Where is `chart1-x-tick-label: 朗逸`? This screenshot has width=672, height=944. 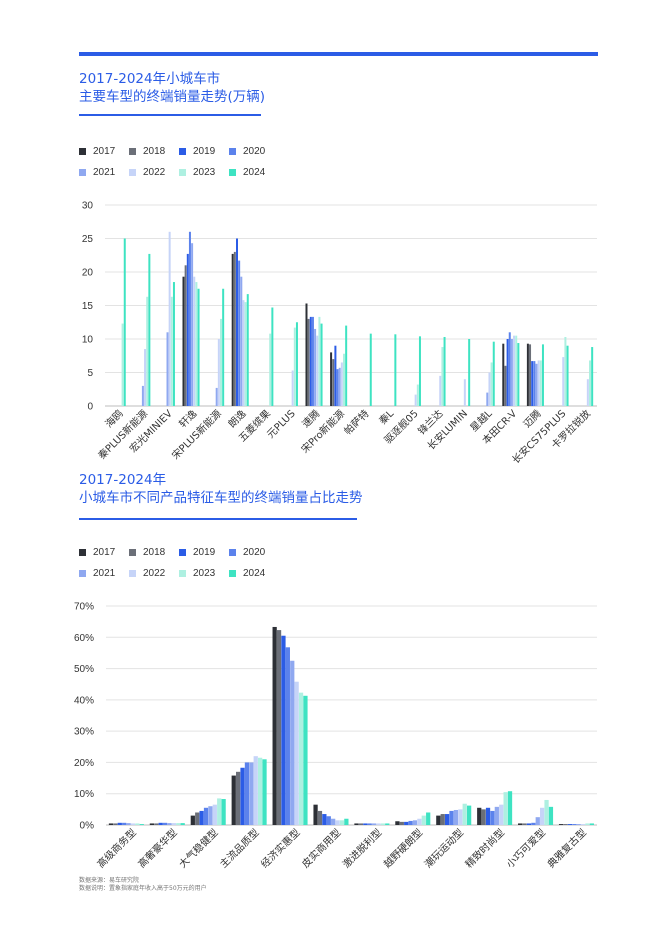 chart1-x-tick-label: 朗逸 is located at coordinates (237, 419).